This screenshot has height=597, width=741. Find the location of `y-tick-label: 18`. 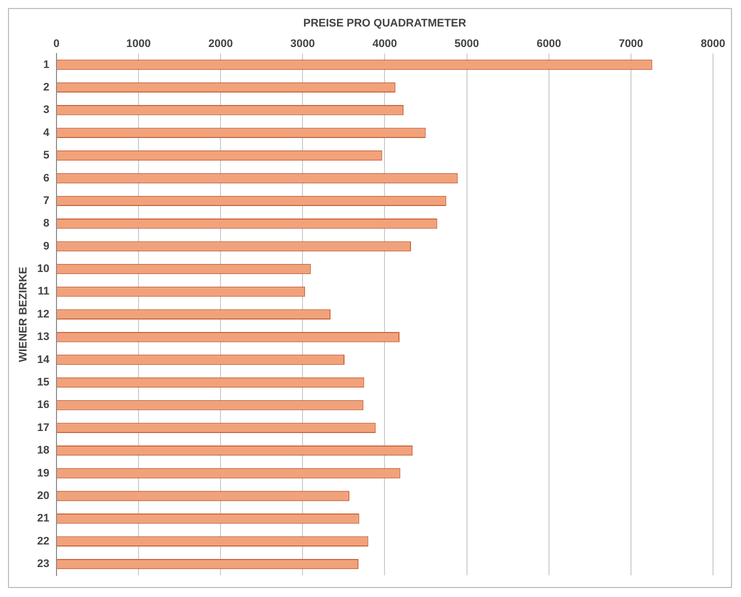

y-tick-label: 18 is located at coordinates (43, 450).